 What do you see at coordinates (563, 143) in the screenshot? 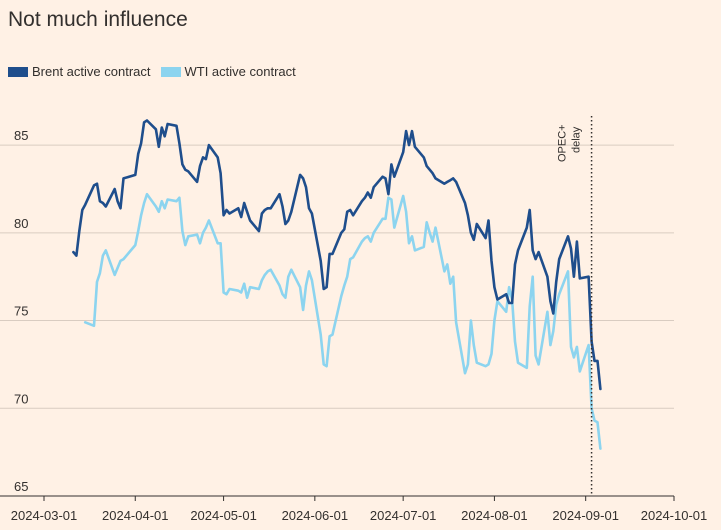
I see `annotation-label-line1: OPEC+` at bounding box center [563, 143].